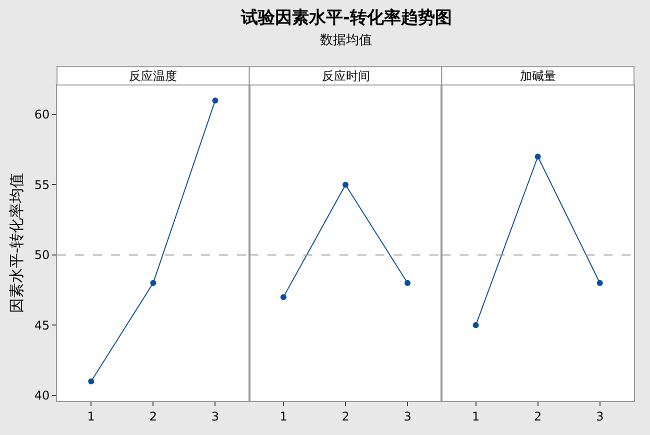  I want to click on y-tick-label: 55, so click(42, 185).